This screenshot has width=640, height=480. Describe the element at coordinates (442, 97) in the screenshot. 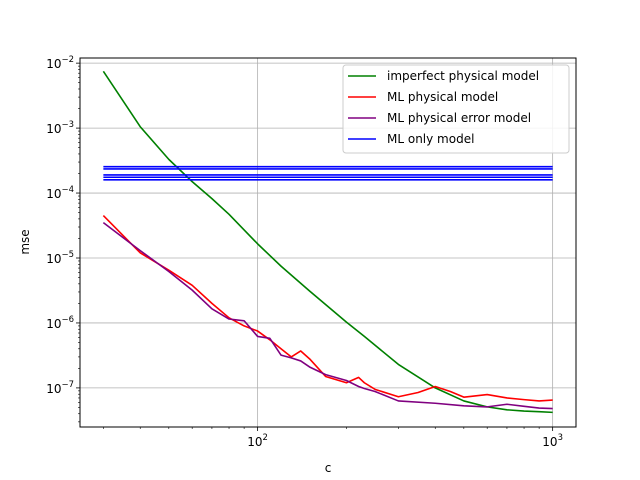

I see `legend-label: ML physical model` at that location.